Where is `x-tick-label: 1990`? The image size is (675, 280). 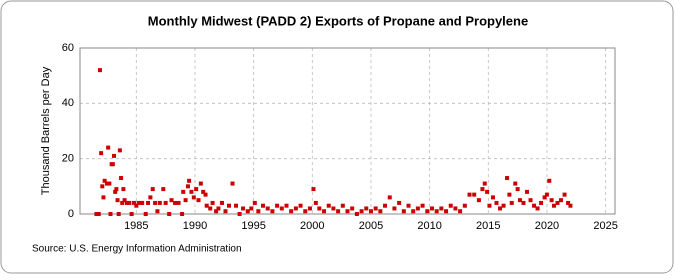 x-tick-label: 1990 is located at coordinates (195, 226).